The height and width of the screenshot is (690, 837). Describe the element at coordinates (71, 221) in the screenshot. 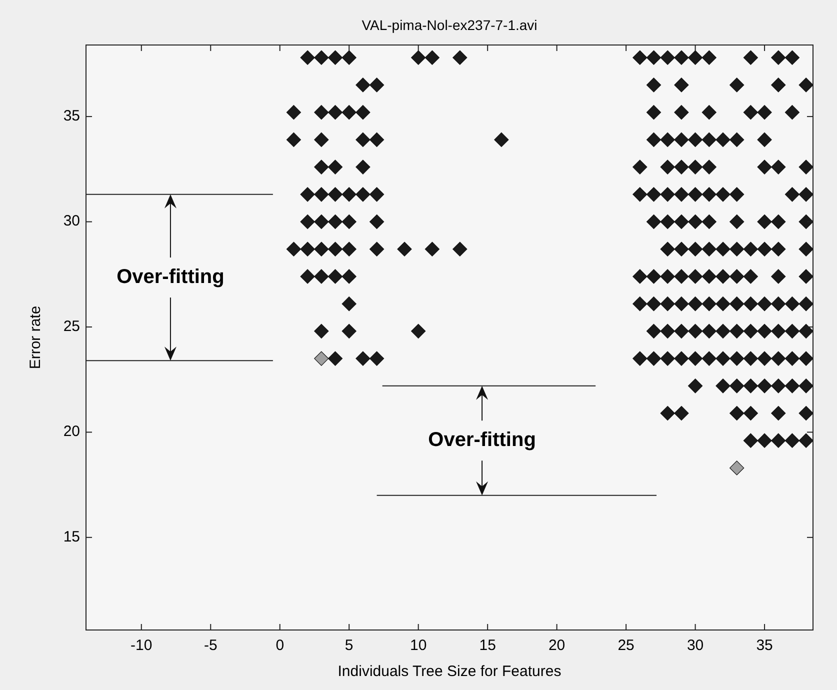

I see `y-tick-label: 30` at that location.